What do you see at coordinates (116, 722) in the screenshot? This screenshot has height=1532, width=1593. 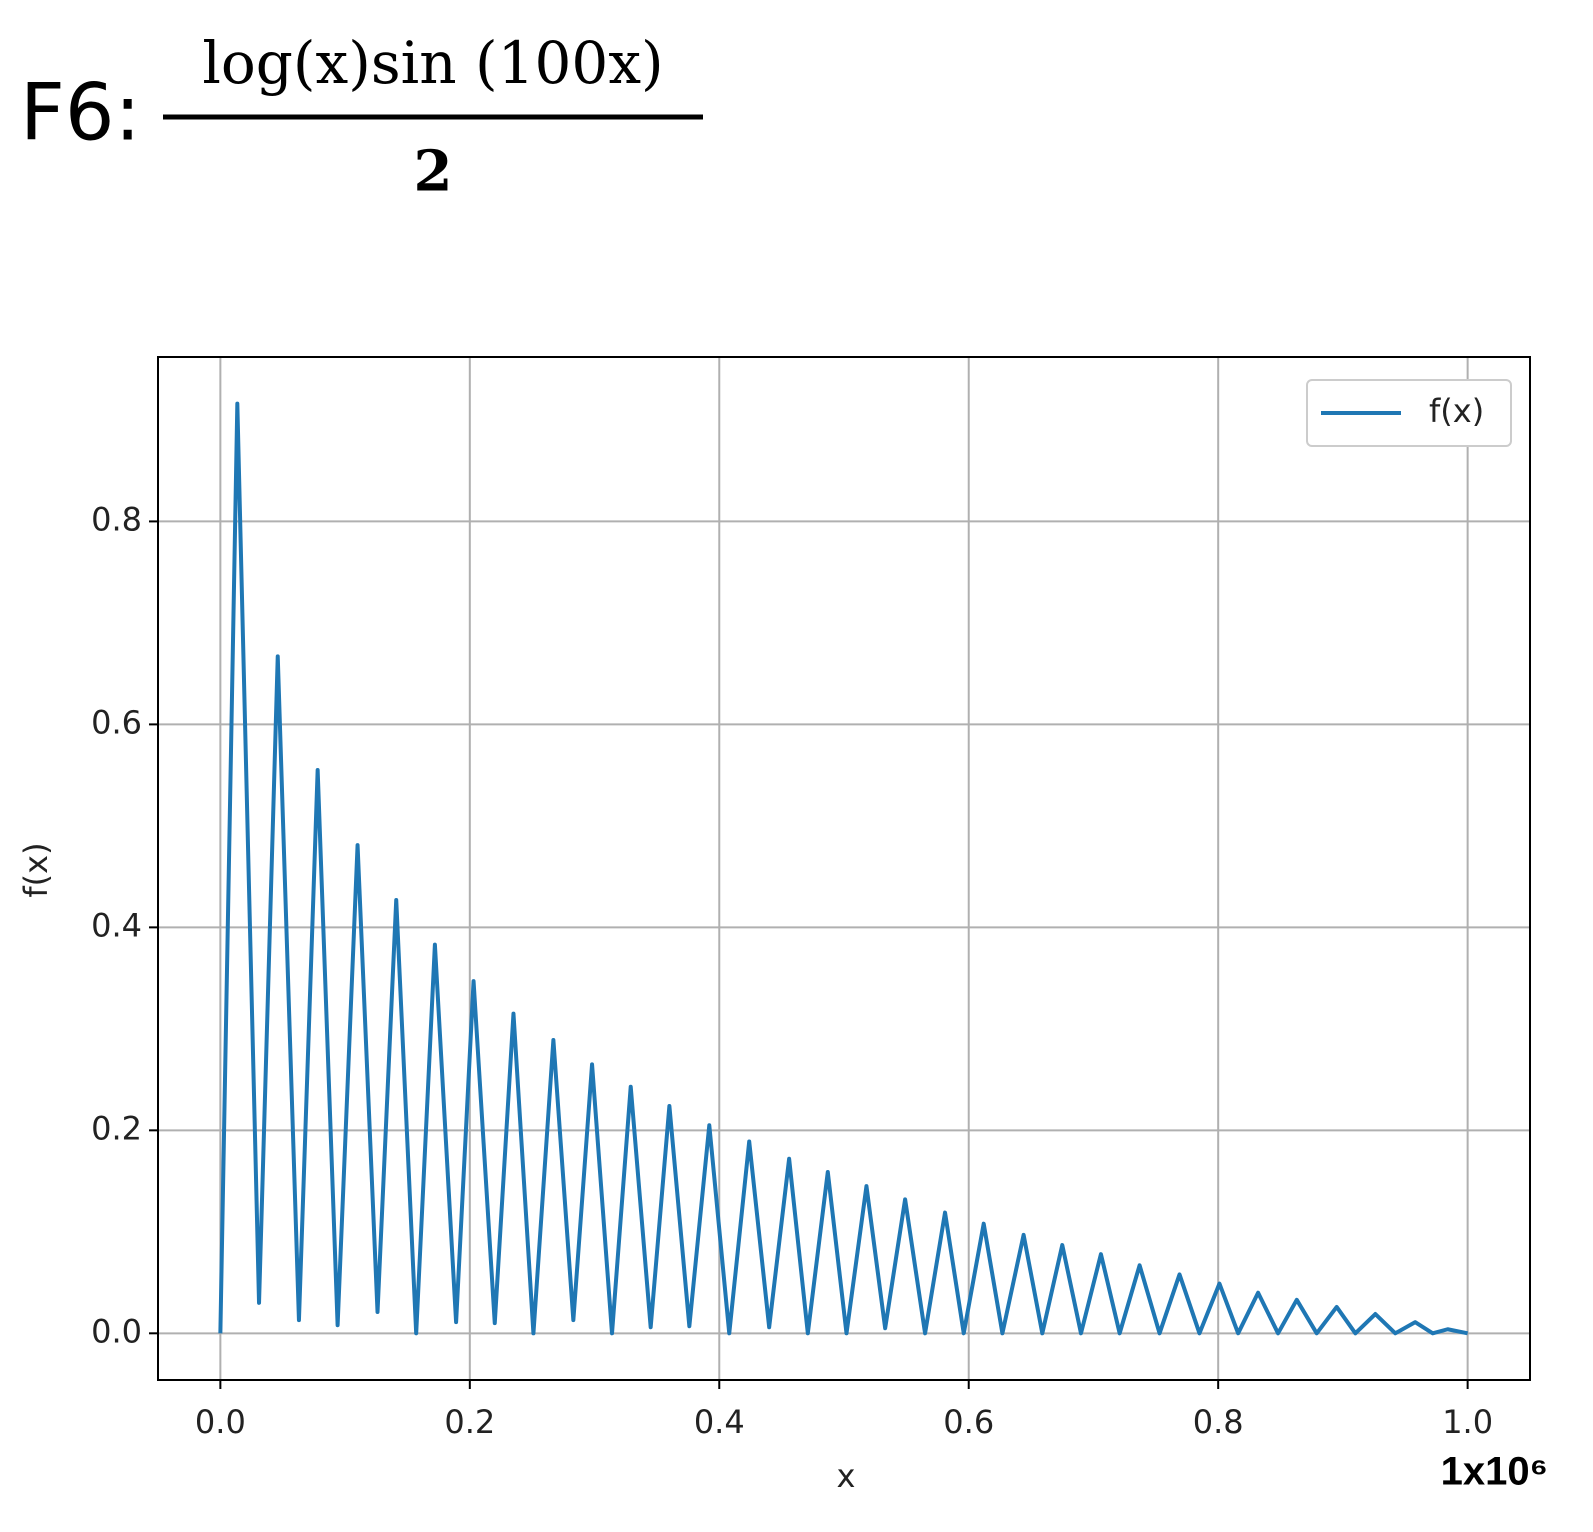 I see `y-tick-label: 0.6` at bounding box center [116, 722].